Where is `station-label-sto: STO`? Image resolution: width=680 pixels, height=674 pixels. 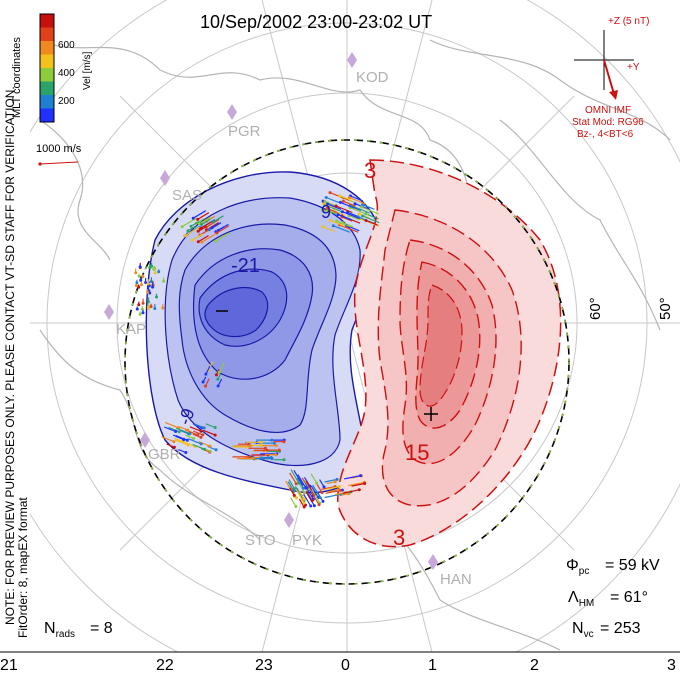
station-label-sto: STO is located at coordinates (260, 540).